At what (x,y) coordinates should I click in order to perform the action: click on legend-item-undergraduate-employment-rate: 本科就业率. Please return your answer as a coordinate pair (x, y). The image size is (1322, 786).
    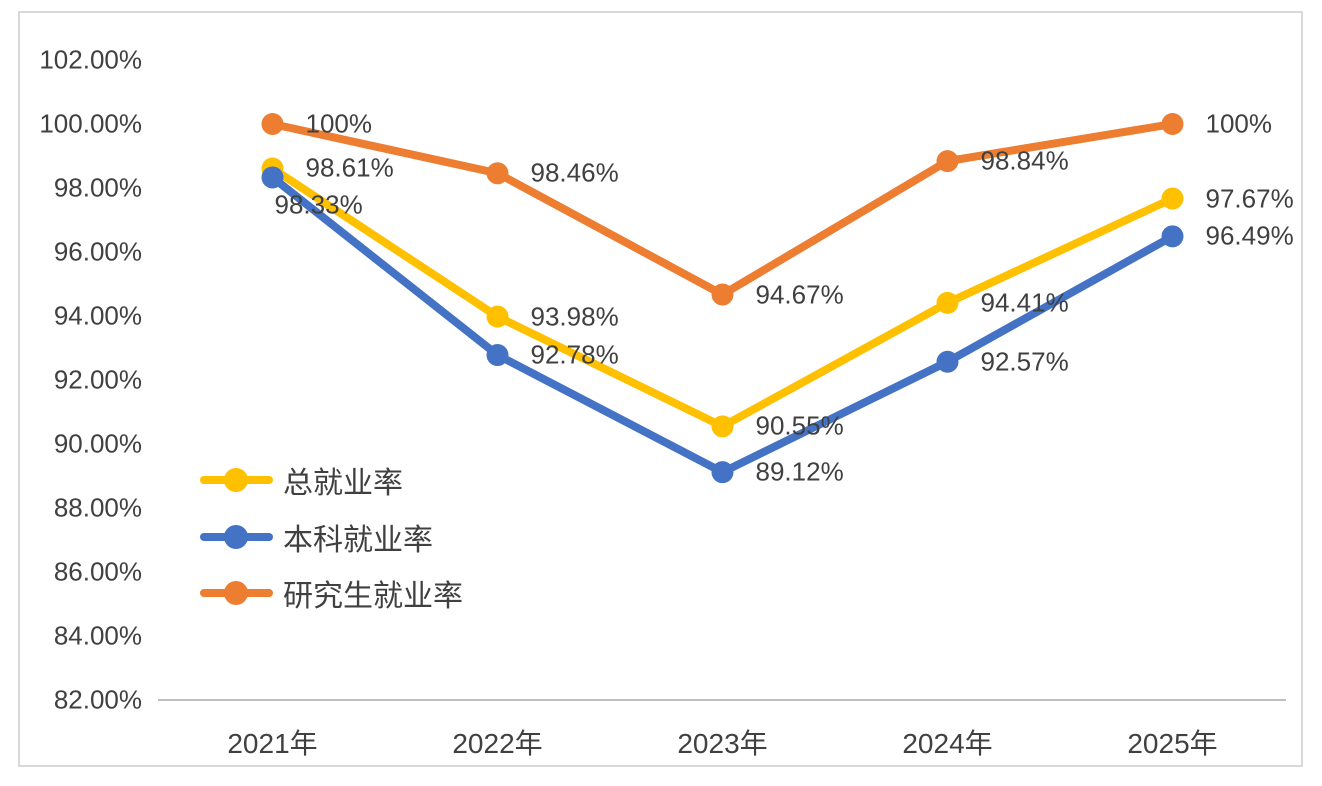
    Looking at the image, I should click on (316, 537).